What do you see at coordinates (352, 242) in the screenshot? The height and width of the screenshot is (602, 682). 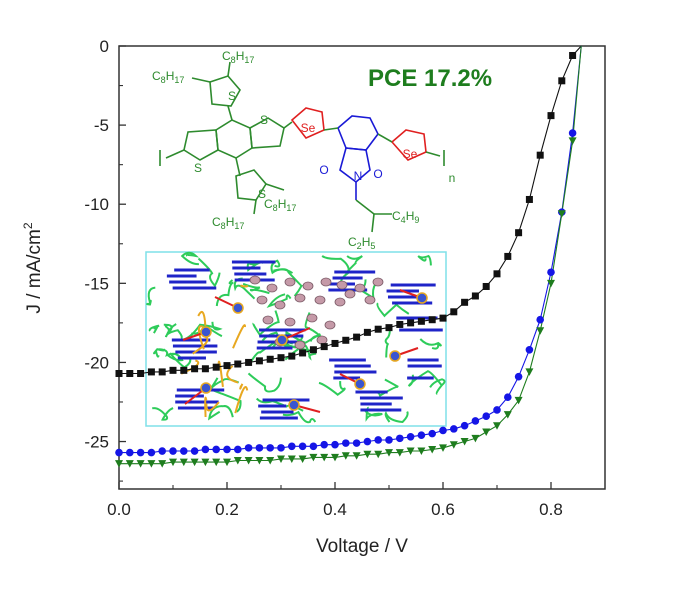 I see `formula-part: C` at bounding box center [352, 242].